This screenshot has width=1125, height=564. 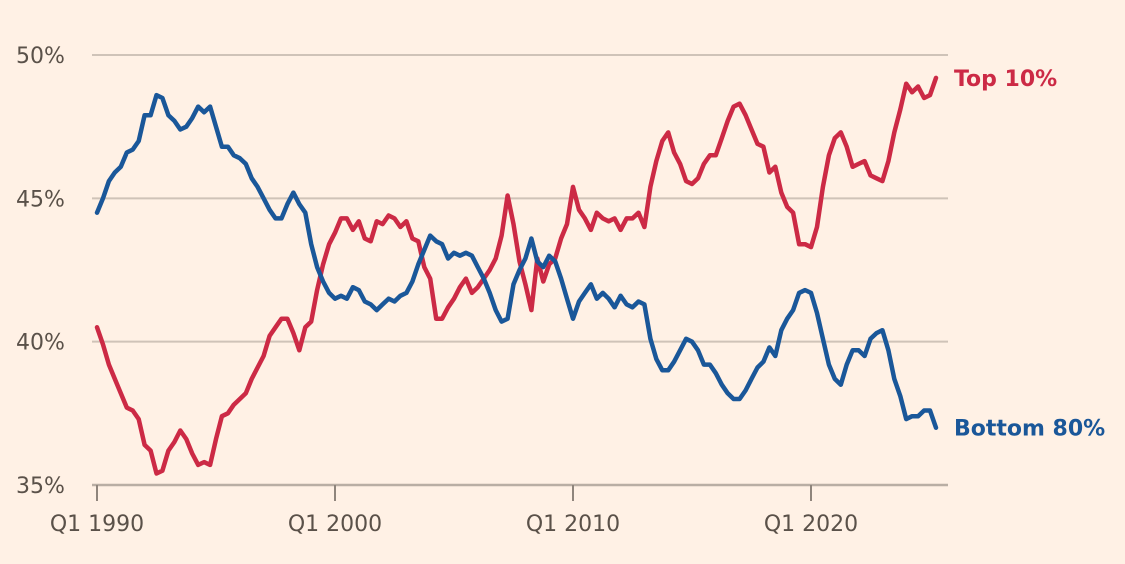 What do you see at coordinates (97, 524) in the screenshot?
I see `x-tick-label: Q1 1990` at bounding box center [97, 524].